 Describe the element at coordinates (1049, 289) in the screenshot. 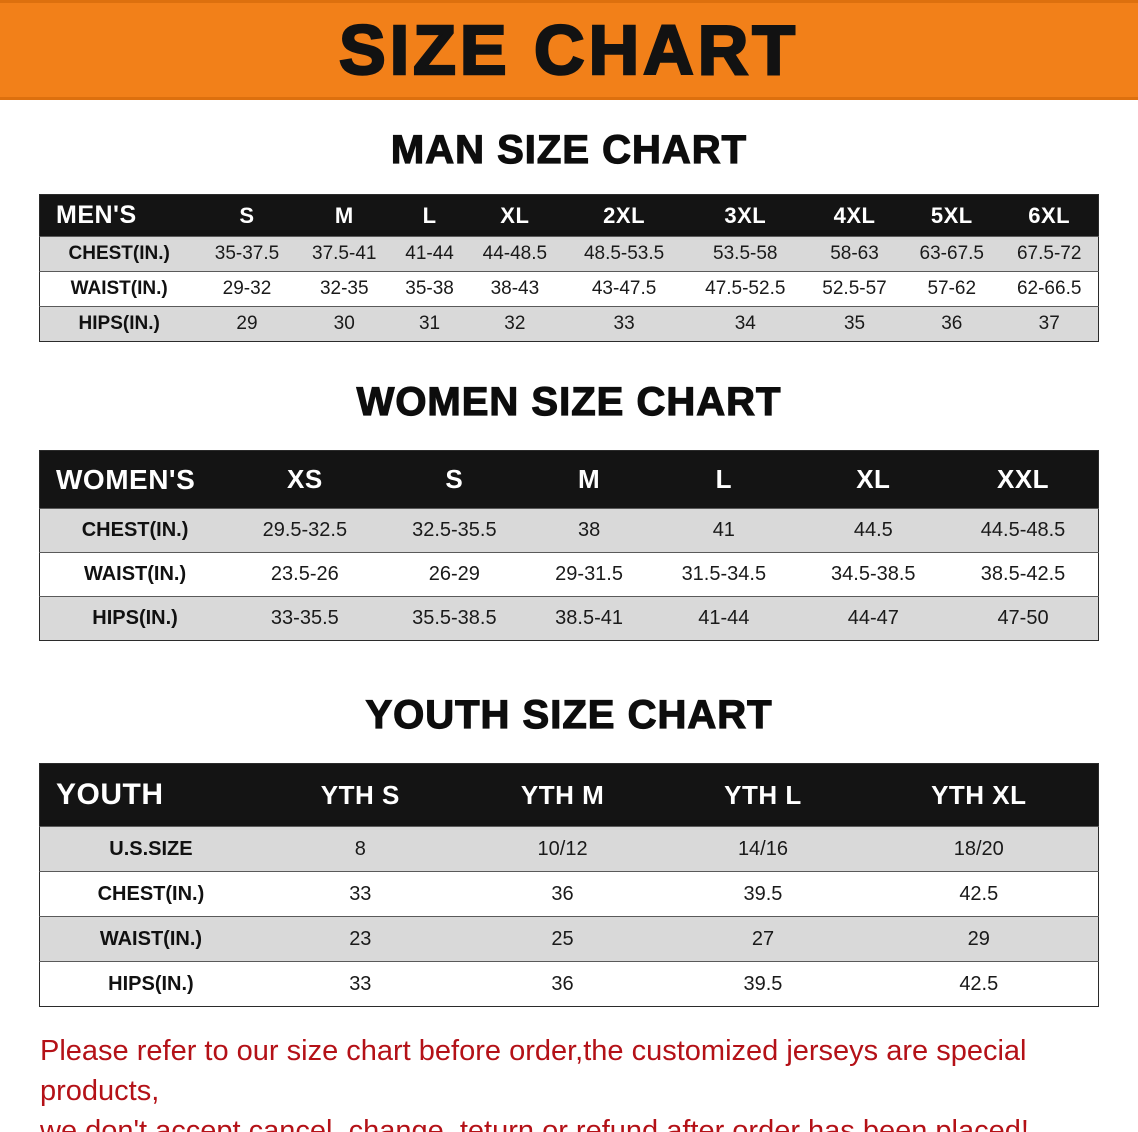

I see `men-value-cell: 62-66.5` at that location.